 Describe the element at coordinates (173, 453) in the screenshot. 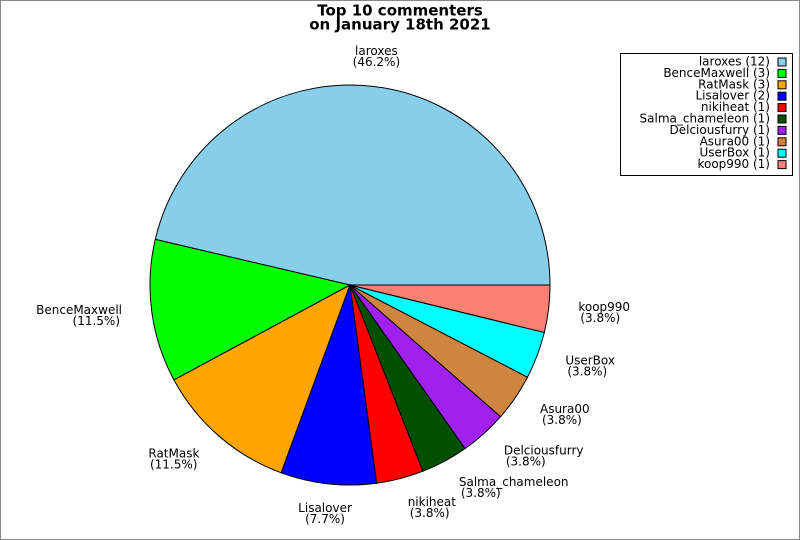

I see `slice-label: RatMask` at that location.